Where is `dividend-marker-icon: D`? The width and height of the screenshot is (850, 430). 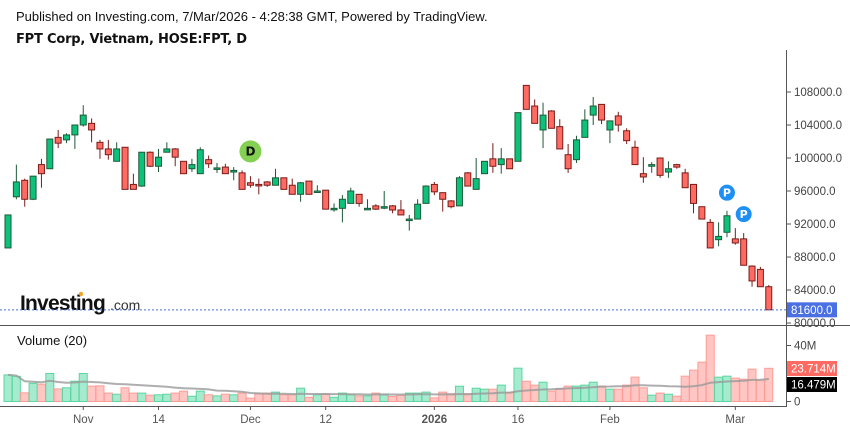
dividend-marker-icon: D is located at coordinates (250, 151).